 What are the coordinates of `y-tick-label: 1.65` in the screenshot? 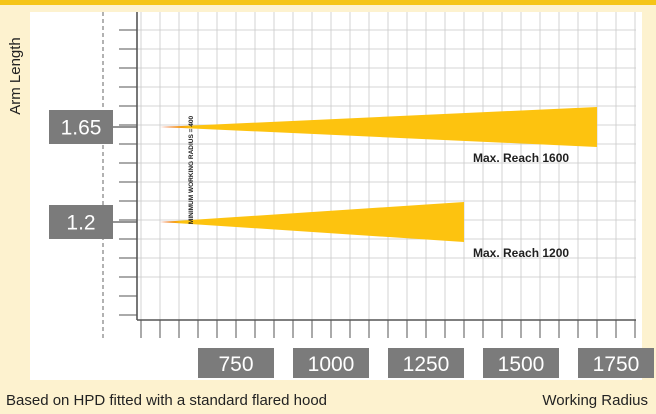 It's located at (81, 128).